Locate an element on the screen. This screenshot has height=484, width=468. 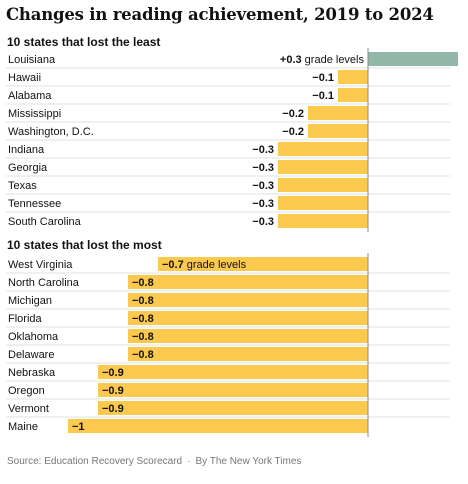
row-label: Michigan is located at coordinates (30, 301).